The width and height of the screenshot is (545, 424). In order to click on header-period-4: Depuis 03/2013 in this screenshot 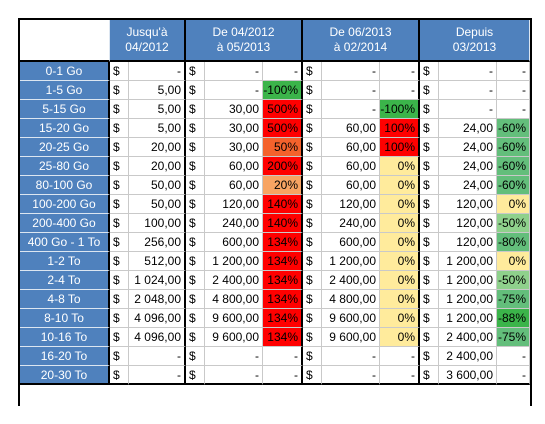, I will do `click(475, 41)`.